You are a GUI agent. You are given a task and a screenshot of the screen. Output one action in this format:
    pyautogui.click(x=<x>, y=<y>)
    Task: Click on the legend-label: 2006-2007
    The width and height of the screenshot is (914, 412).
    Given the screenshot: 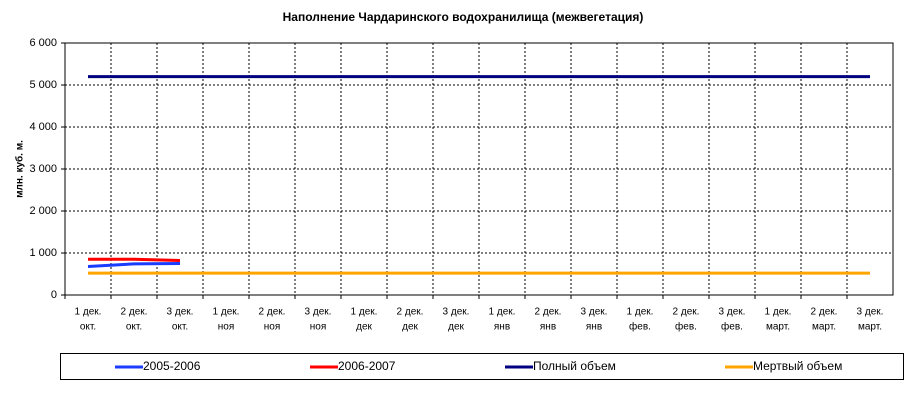 What is the action you would take?
    pyautogui.click(x=367, y=366)
    